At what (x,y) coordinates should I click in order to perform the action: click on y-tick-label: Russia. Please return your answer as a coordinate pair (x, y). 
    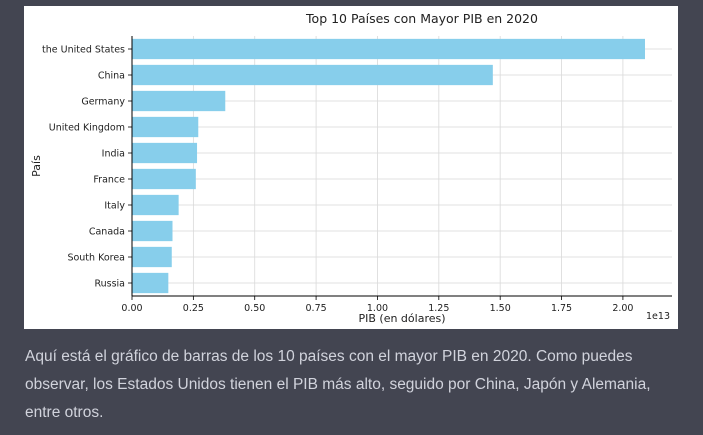
    Looking at the image, I should click on (109, 284).